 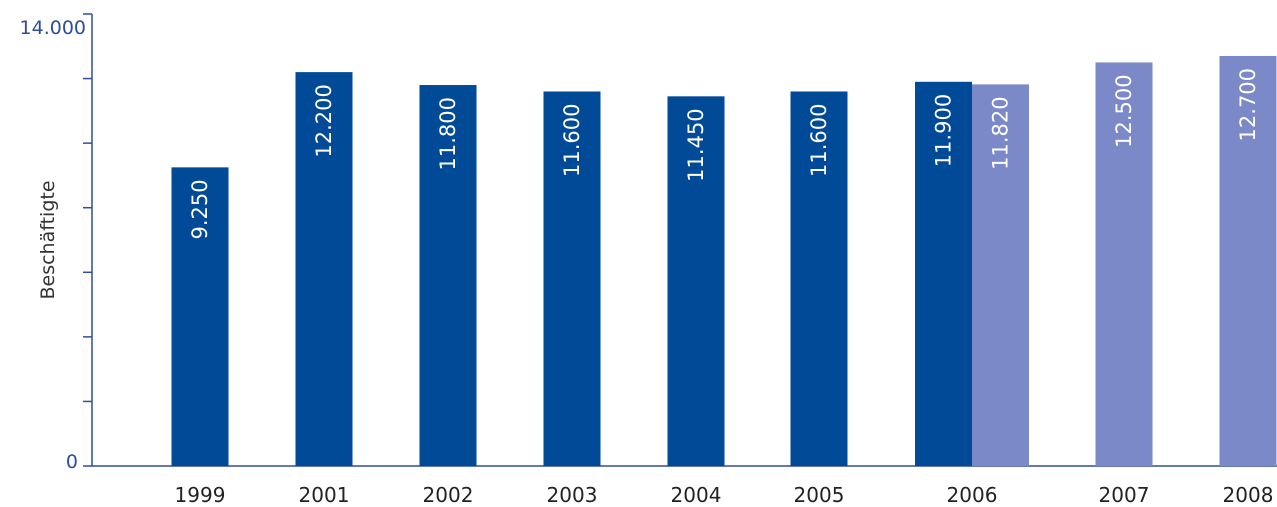 I want to click on x-tick-label: 2007, so click(x=1124, y=495).